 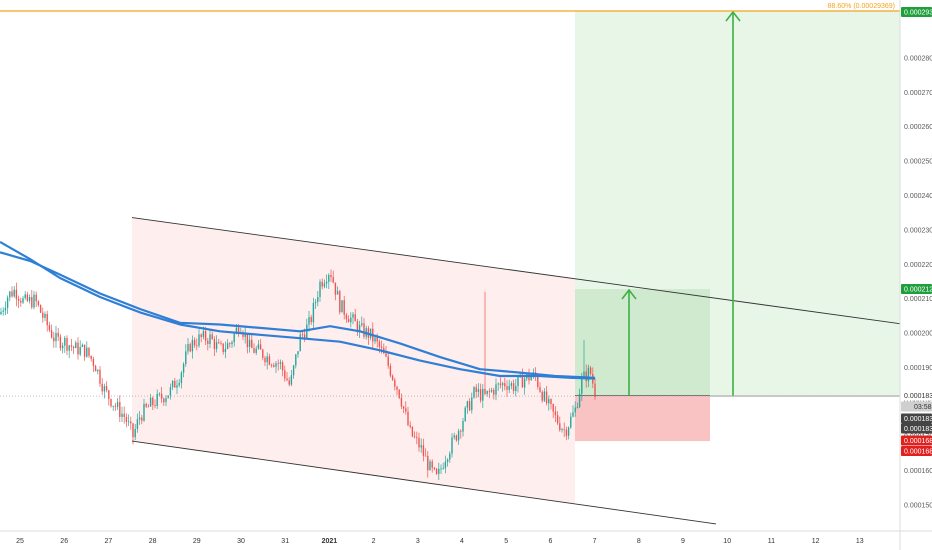 I want to click on time-tick-label: 7, so click(x=595, y=541).